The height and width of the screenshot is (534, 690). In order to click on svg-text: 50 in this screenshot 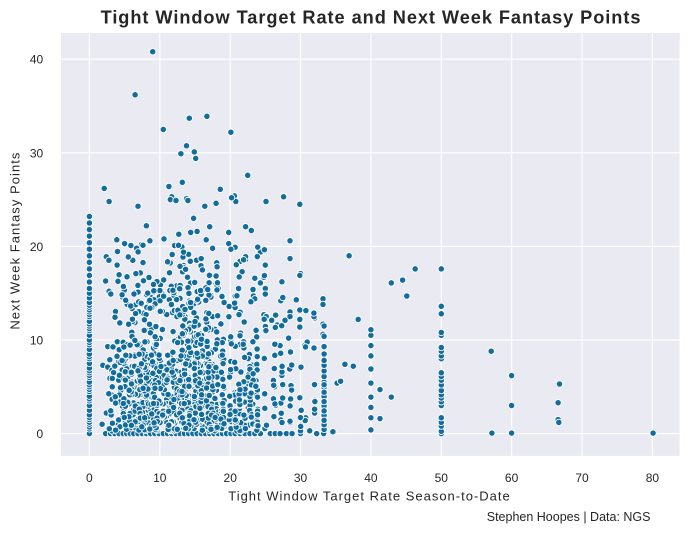, I will do `click(442, 478)`.